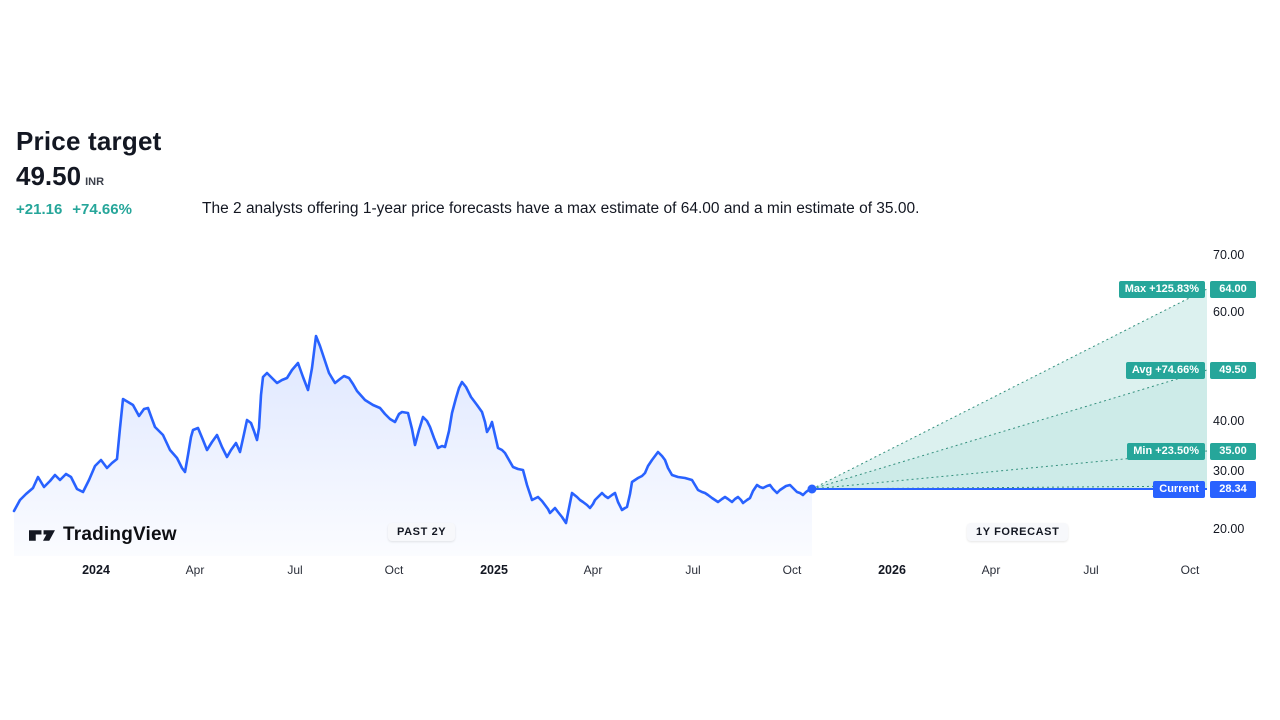 The width and height of the screenshot is (1280, 720). What do you see at coordinates (39, 209) in the screenshot?
I see `price-change-abs: +21.16` at bounding box center [39, 209].